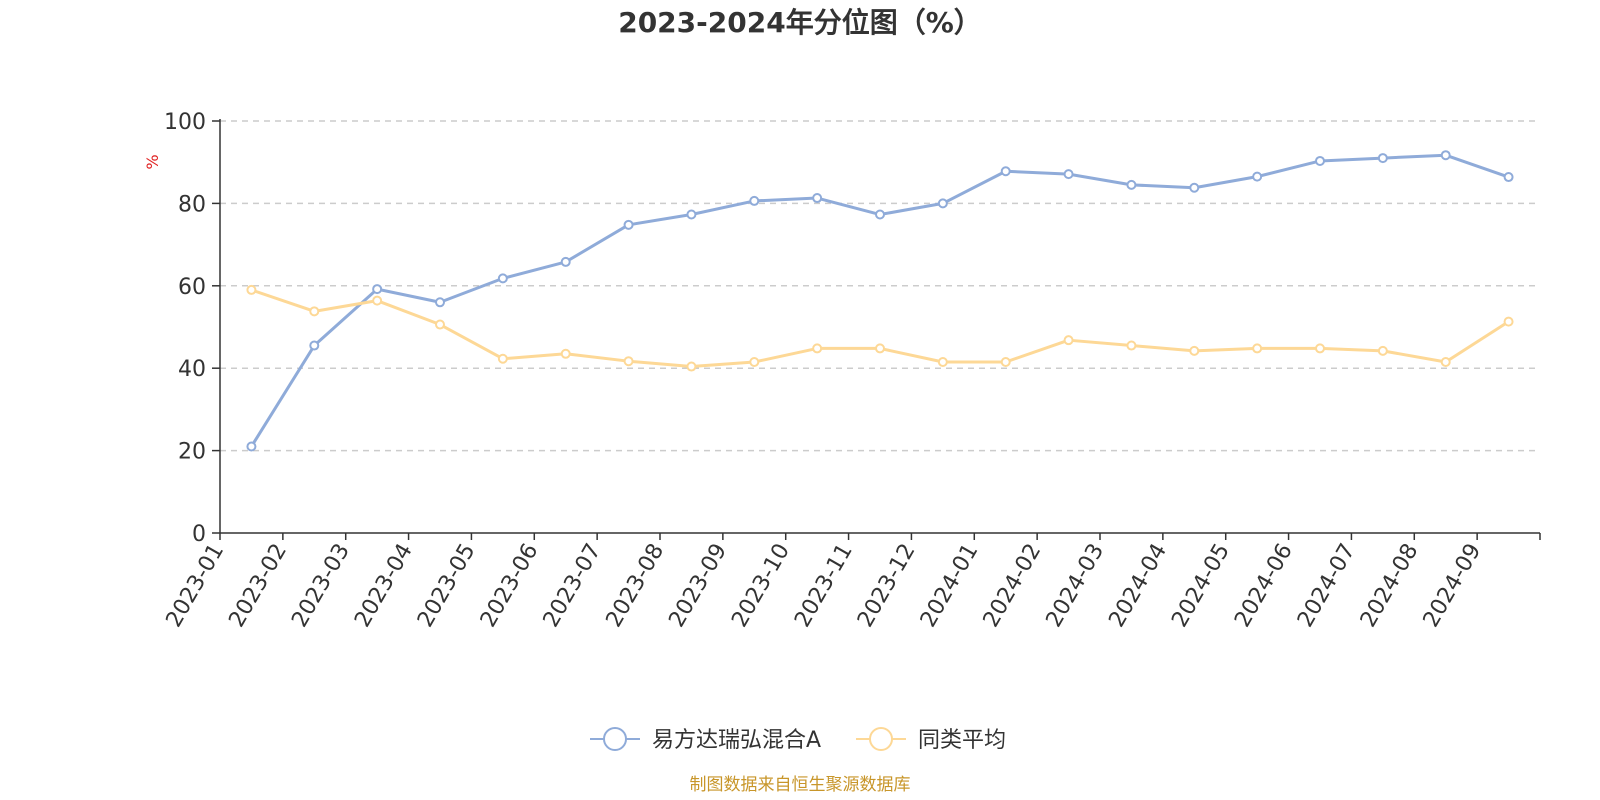  I want to click on legend-item-0: 易方达瑞弘混合A, so click(705, 740).